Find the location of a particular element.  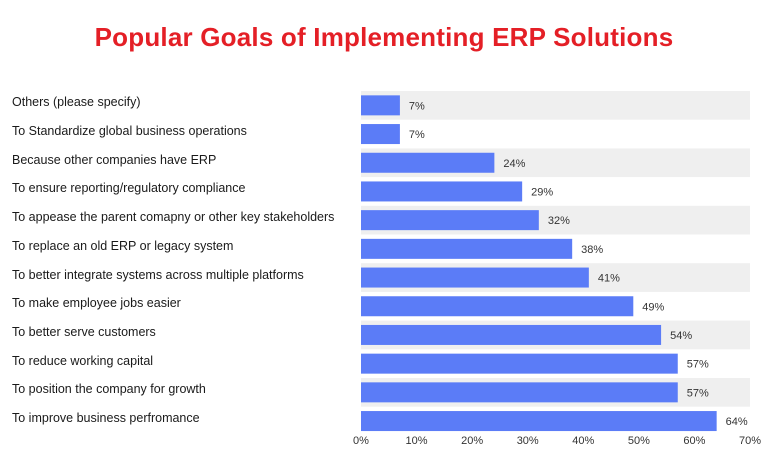

category-label: To make employee jobs easier is located at coordinates (96, 303).